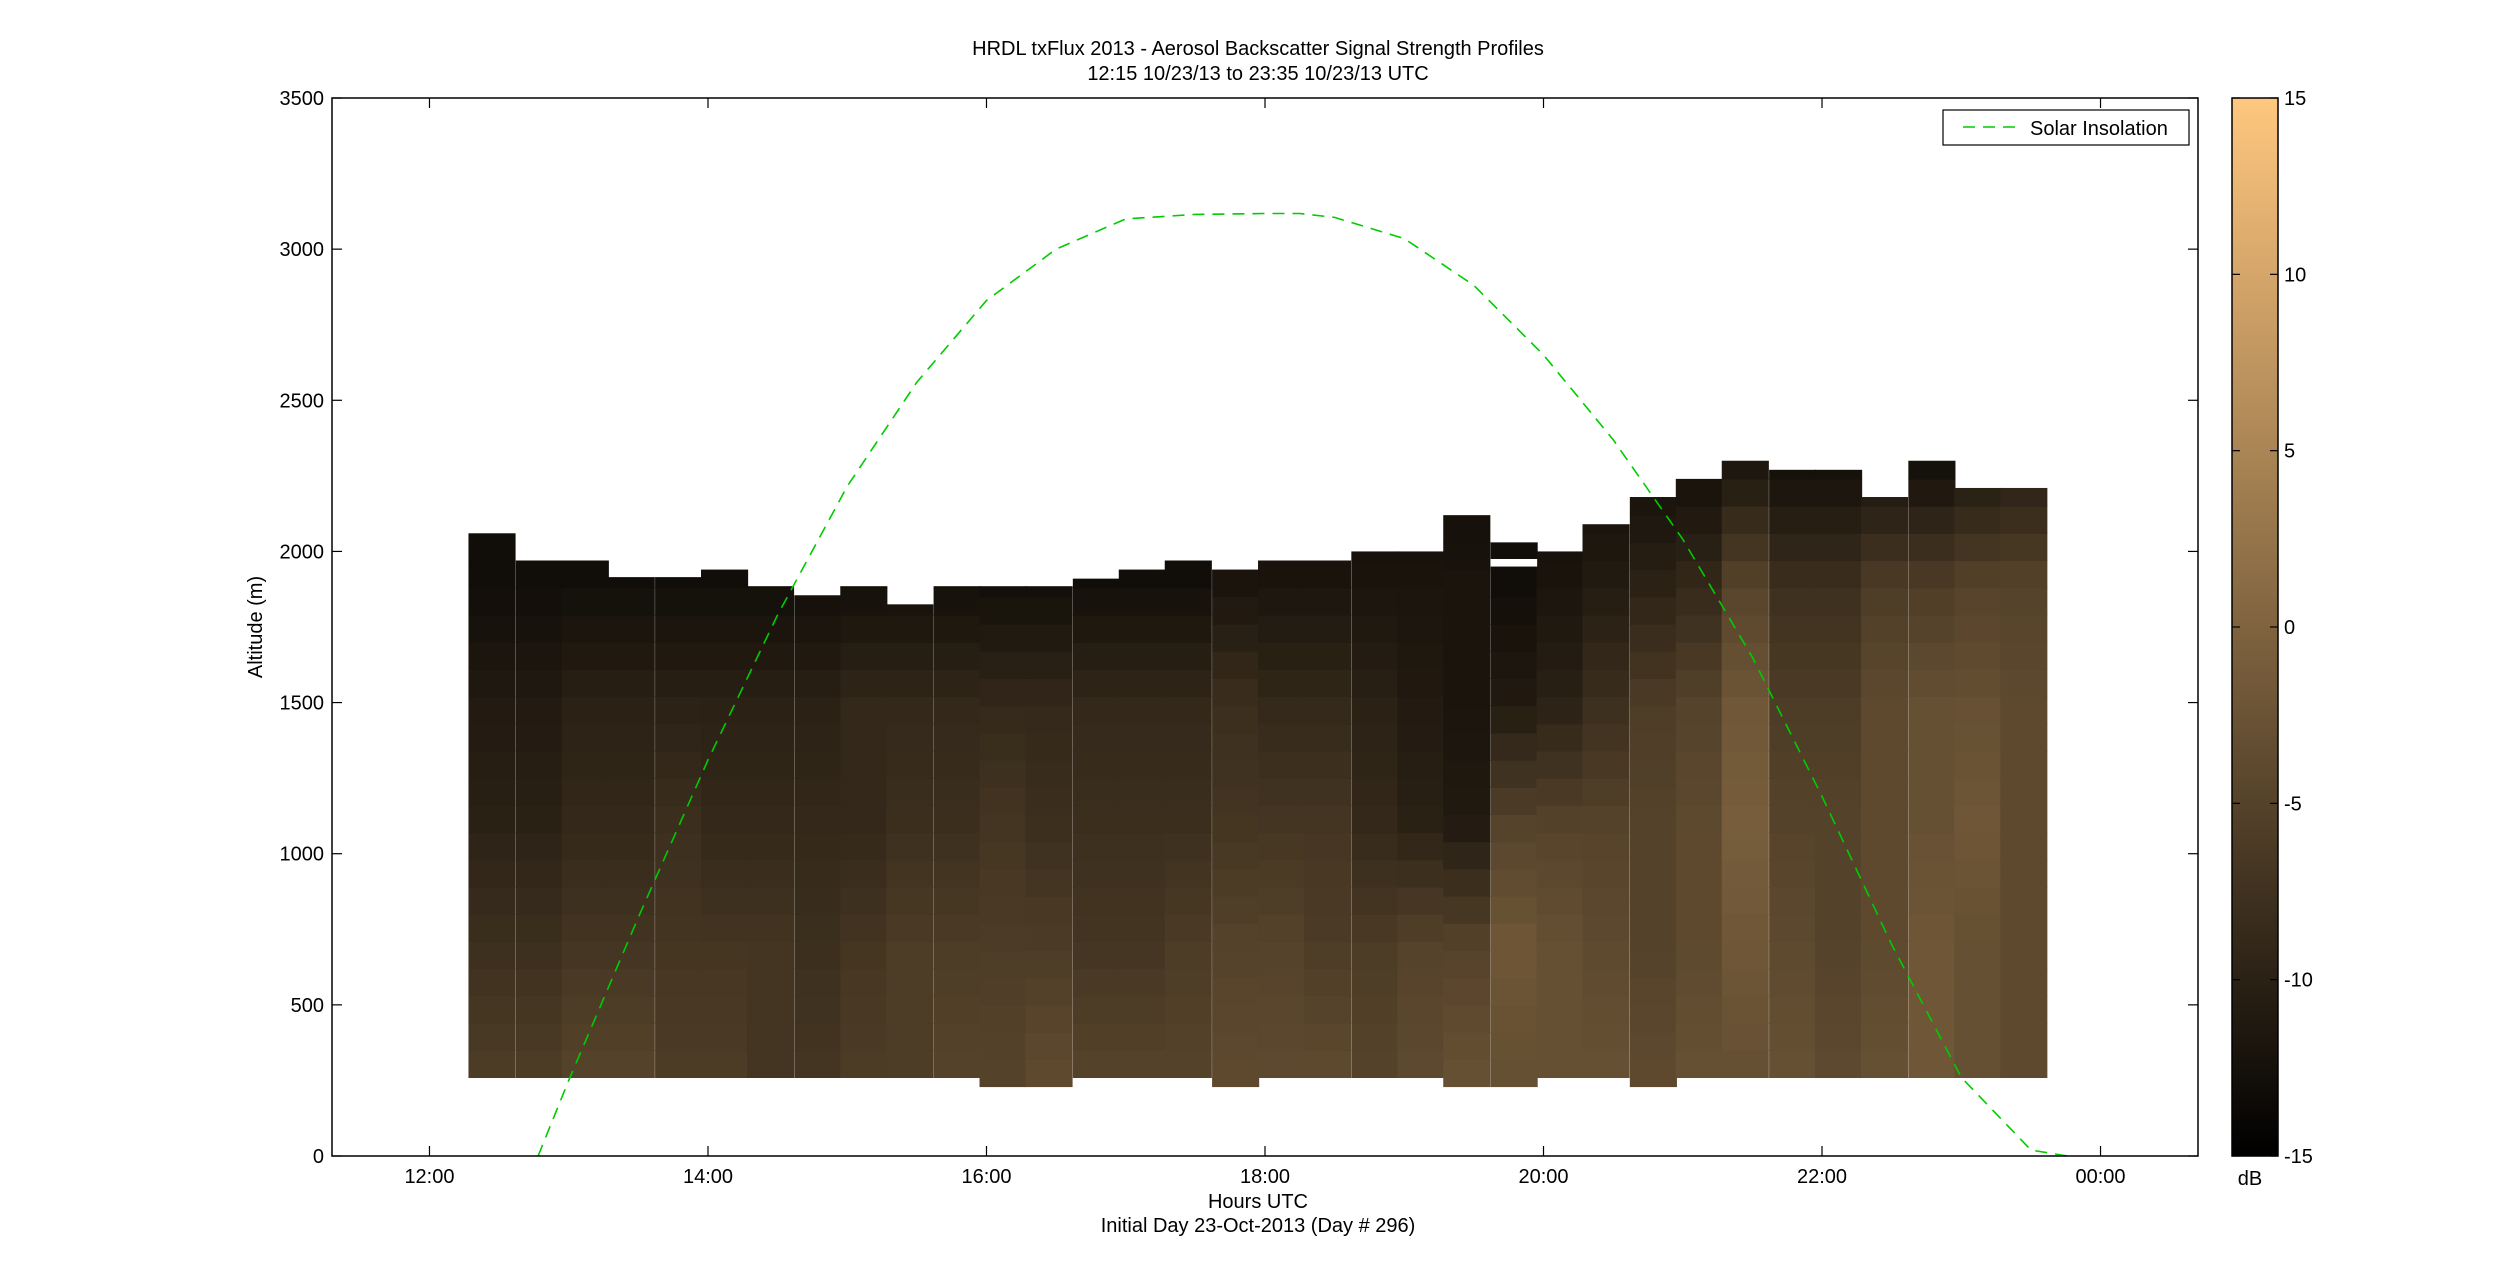 Image resolution: width=2515 pixels, height=1282 pixels. What do you see at coordinates (2293, 804) in the screenshot?
I see `colorbar-tick-label: -5` at bounding box center [2293, 804].